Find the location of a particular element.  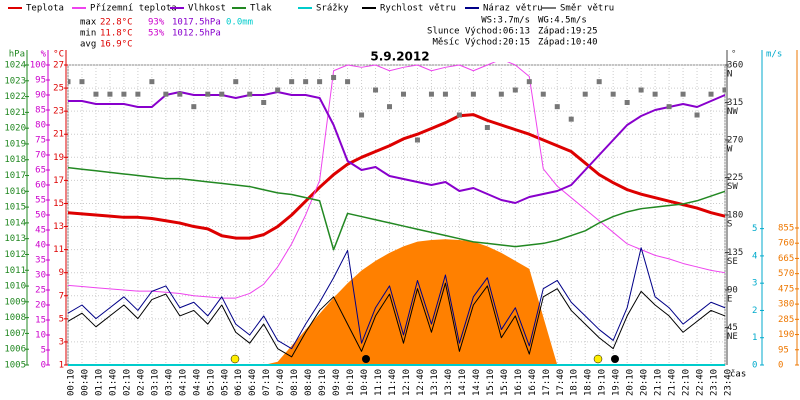

y-tick-label: 75 is located at coordinates (40, 141).